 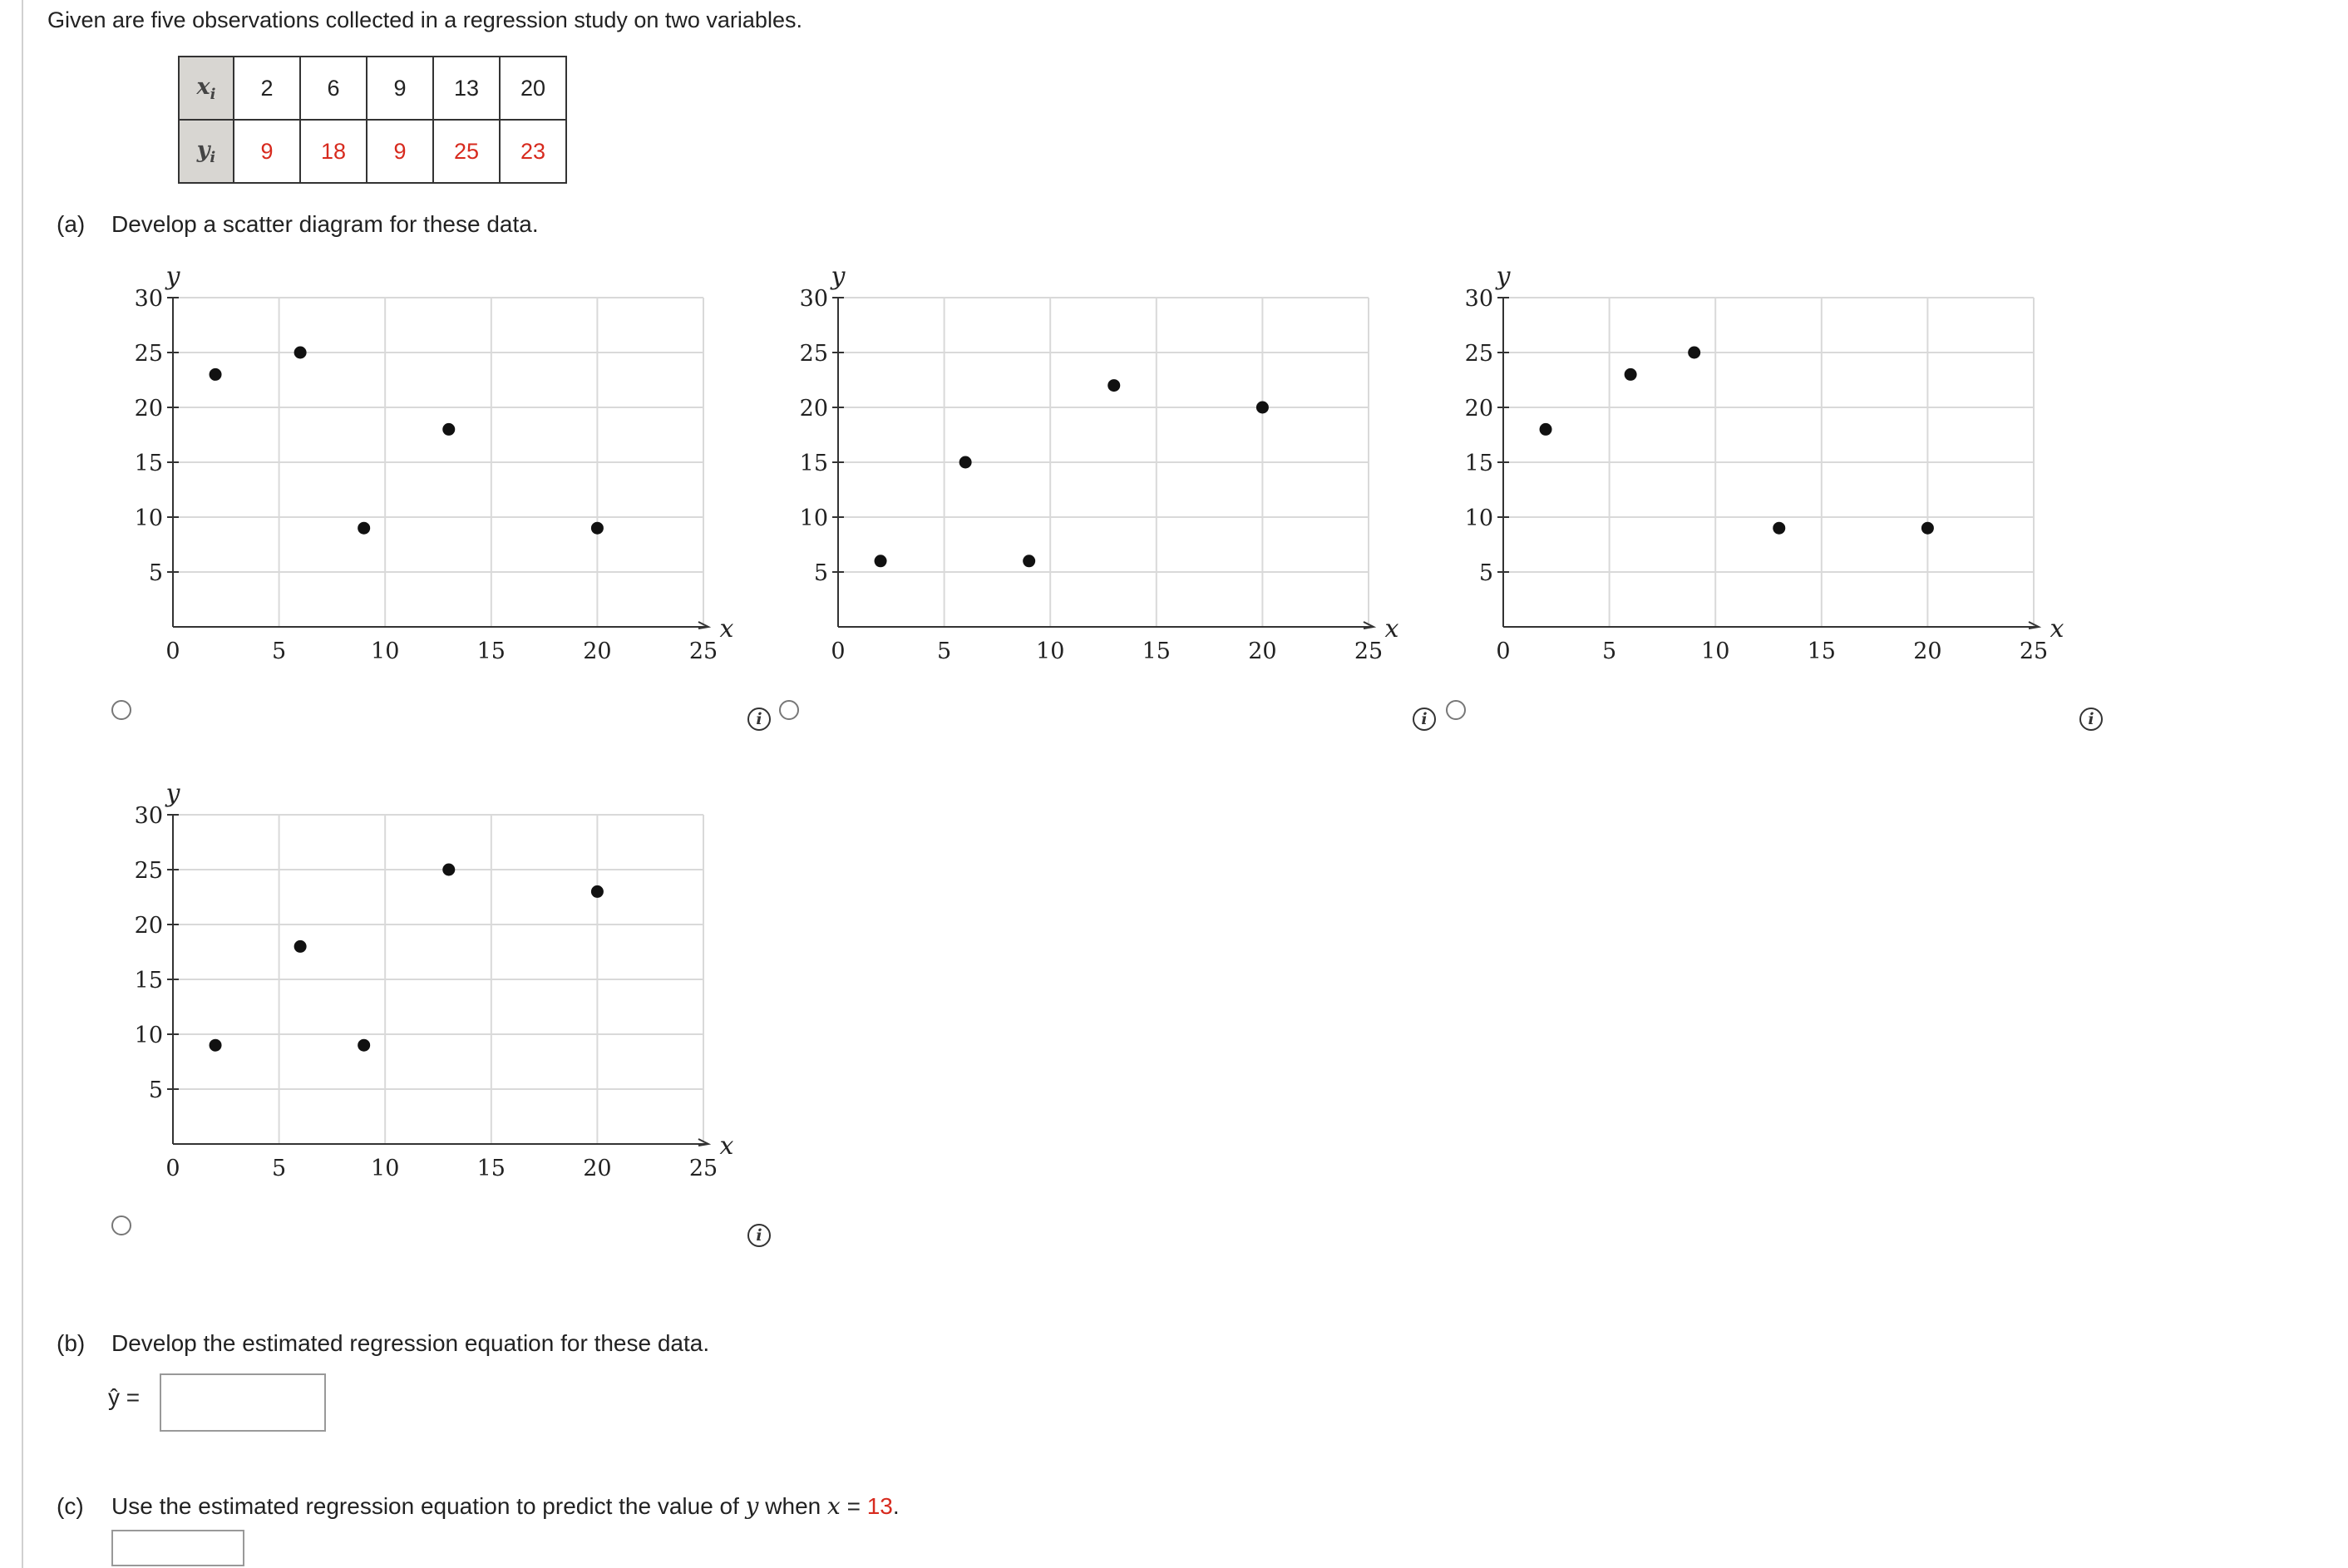 I want to click on yhat-label: ŷ =, so click(x=124, y=1397).